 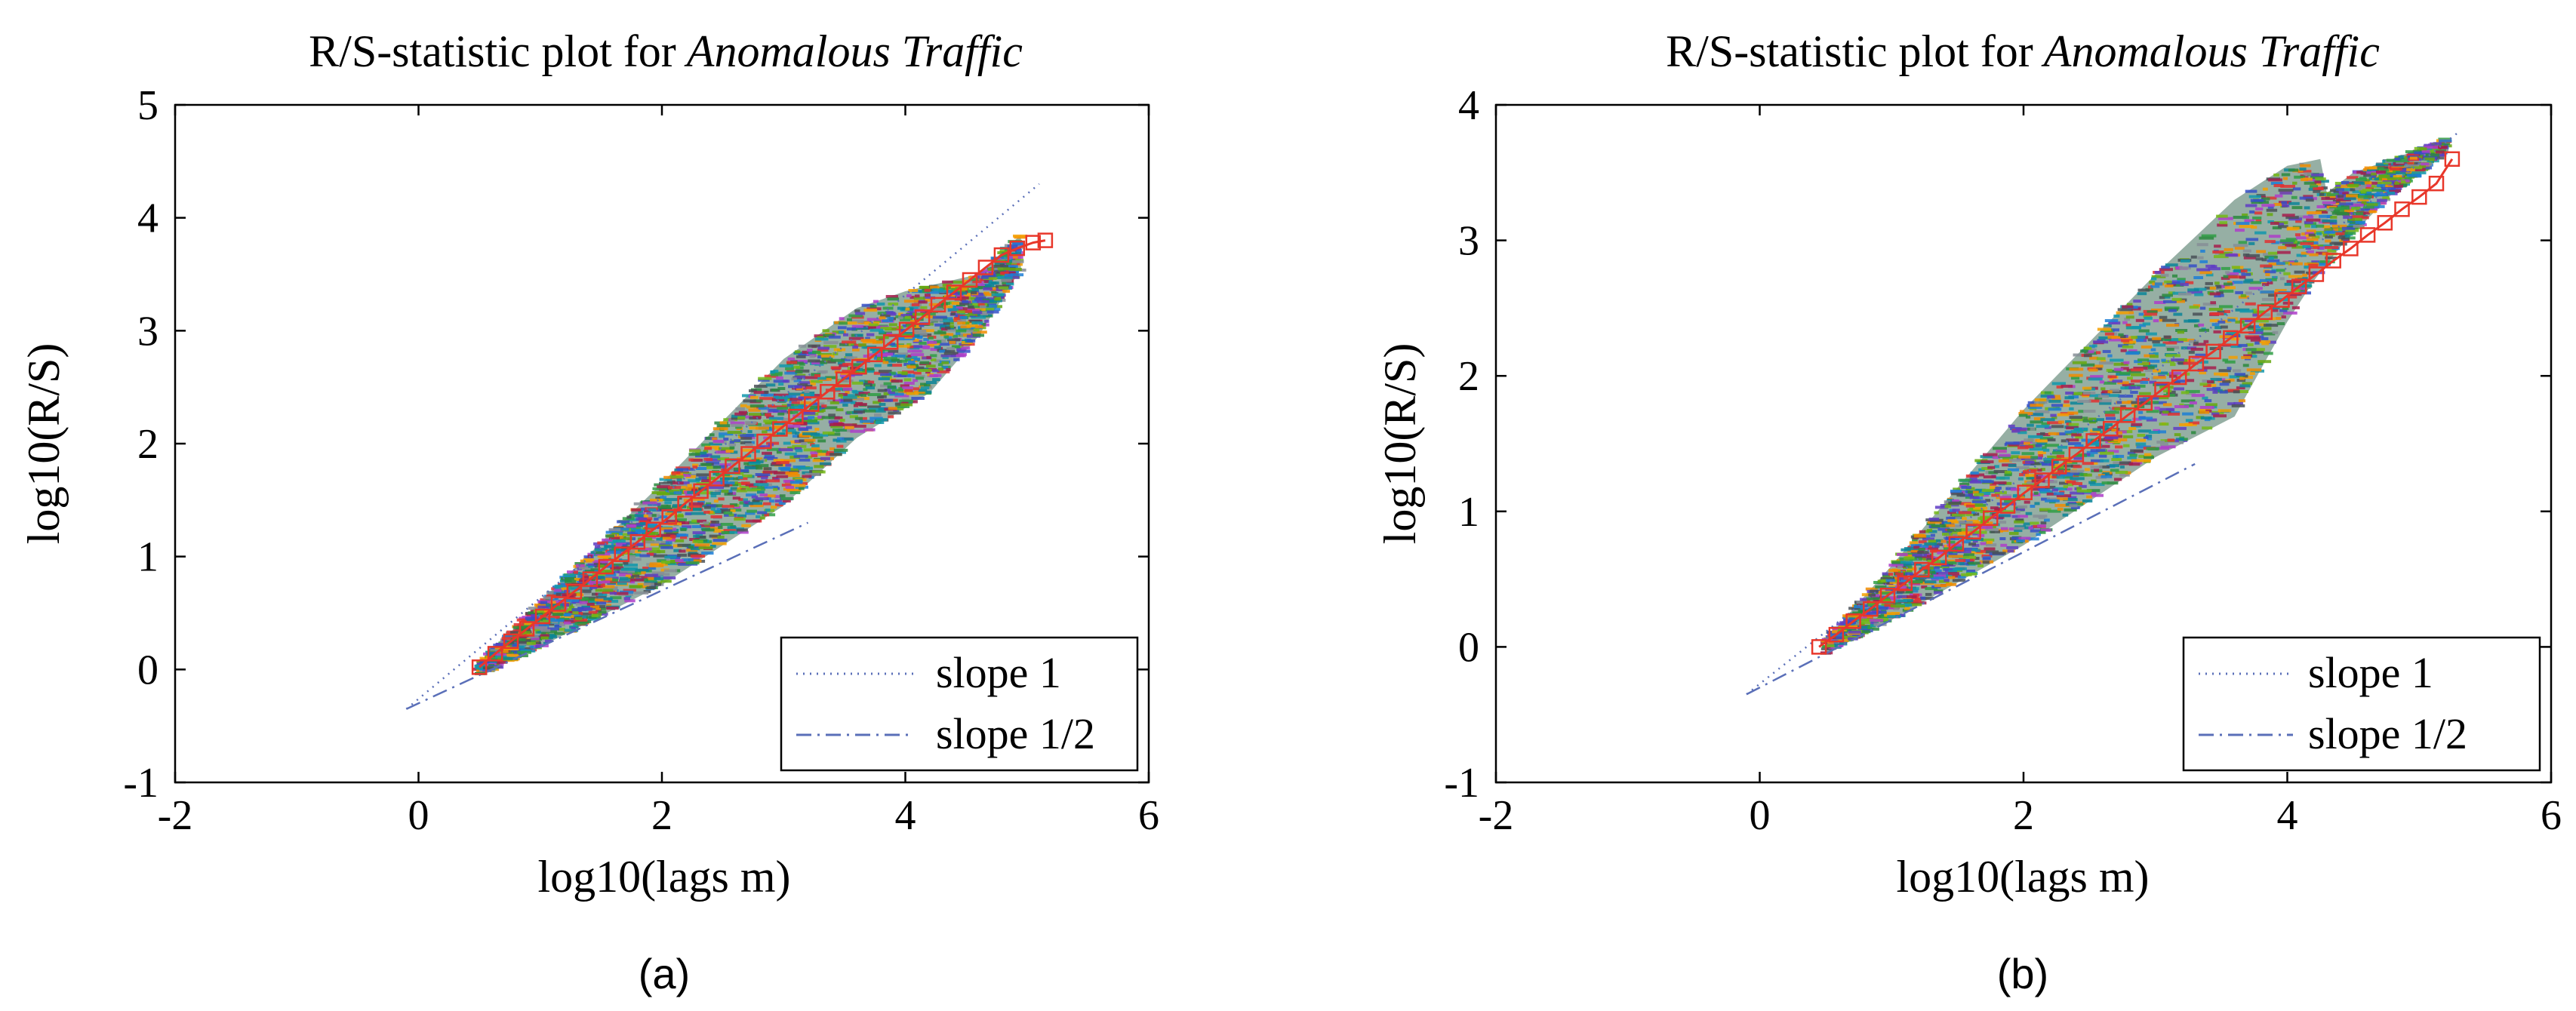 I want to click on x-tick-label: 2, so click(x=661, y=815).